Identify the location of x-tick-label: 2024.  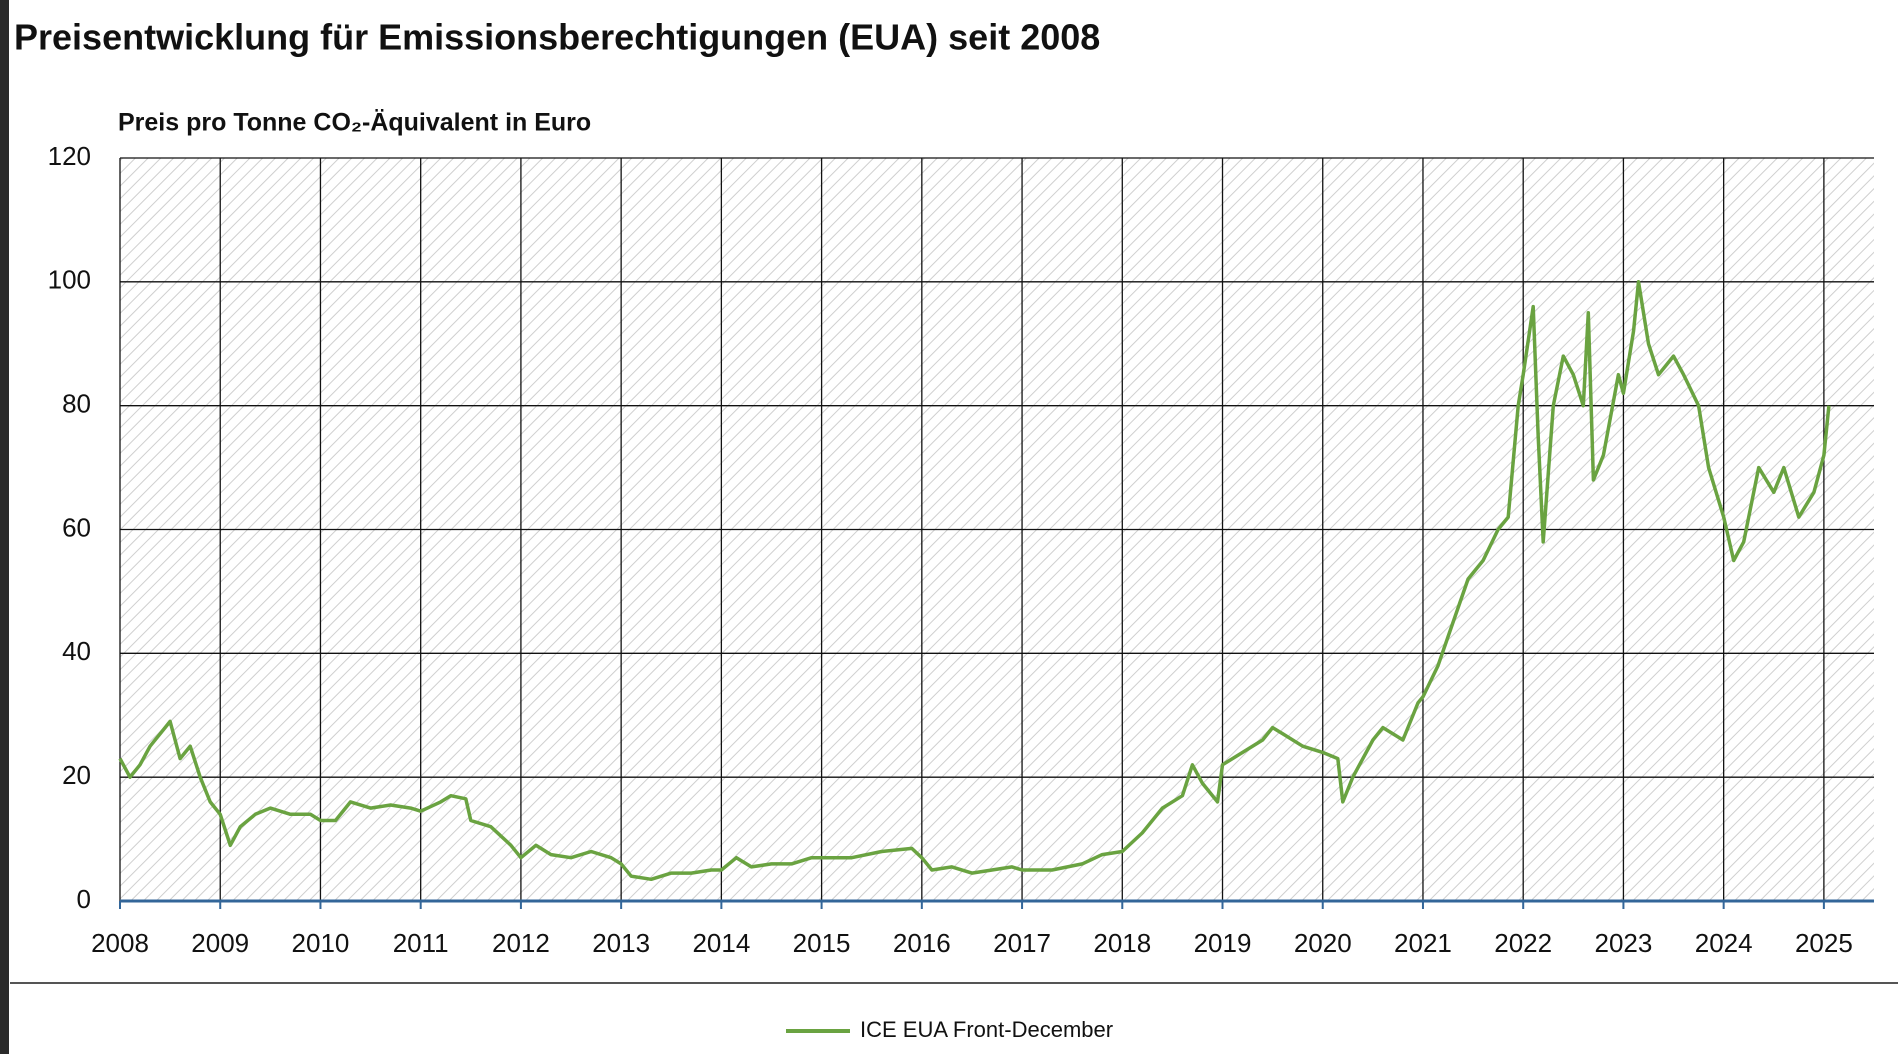
(1724, 943).